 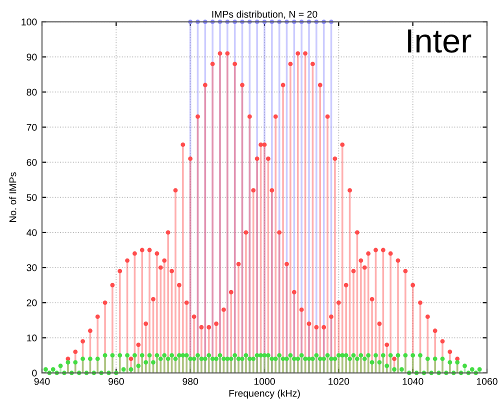 What do you see at coordinates (264, 381) in the screenshot?
I see `x-tick-label: 1000` at bounding box center [264, 381].